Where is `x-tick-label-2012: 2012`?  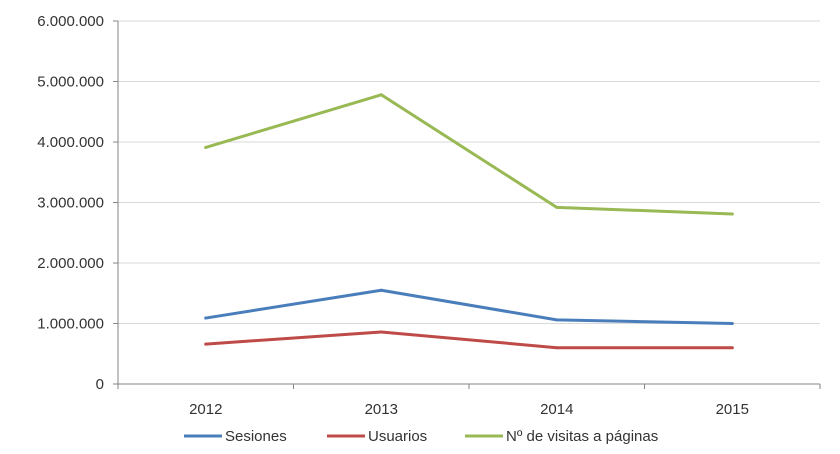
x-tick-label-2012: 2012 is located at coordinates (205, 409).